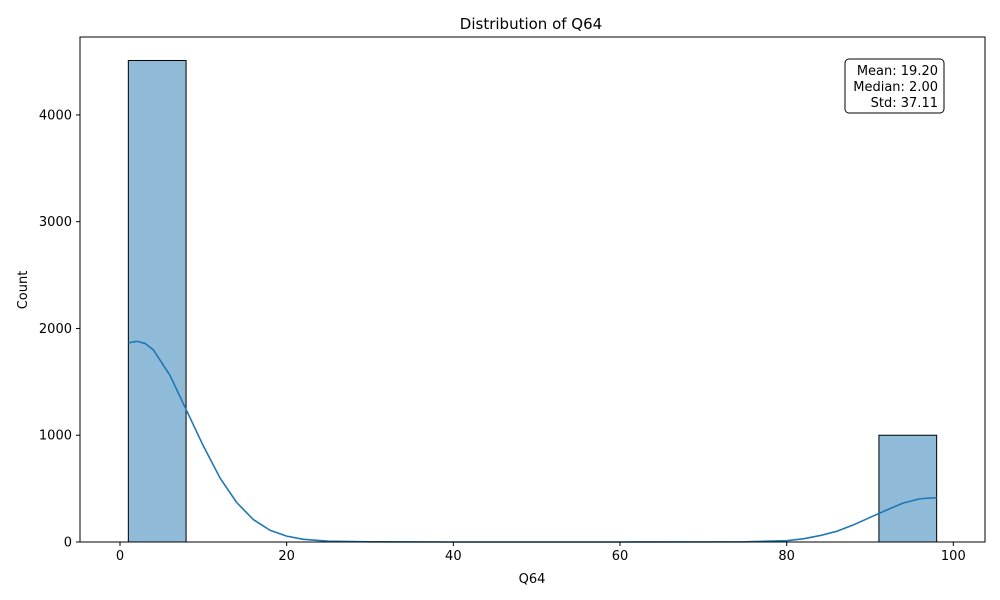 The width and height of the screenshot is (1000, 600). What do you see at coordinates (786, 556) in the screenshot?
I see `x-tick-label: 80` at bounding box center [786, 556].